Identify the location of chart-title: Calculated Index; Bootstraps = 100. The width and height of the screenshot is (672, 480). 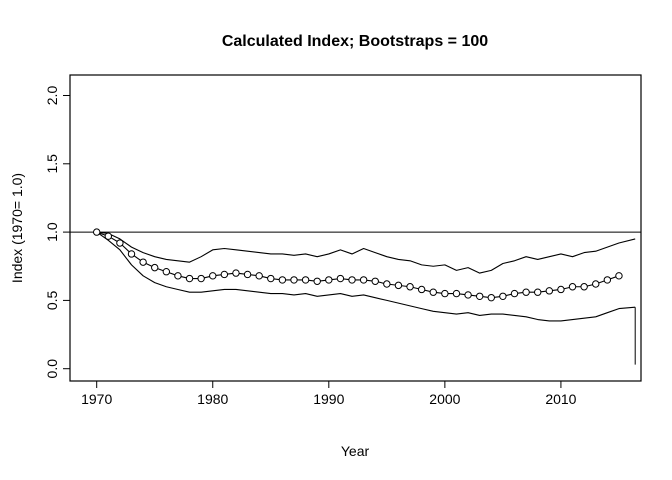
(355, 41).